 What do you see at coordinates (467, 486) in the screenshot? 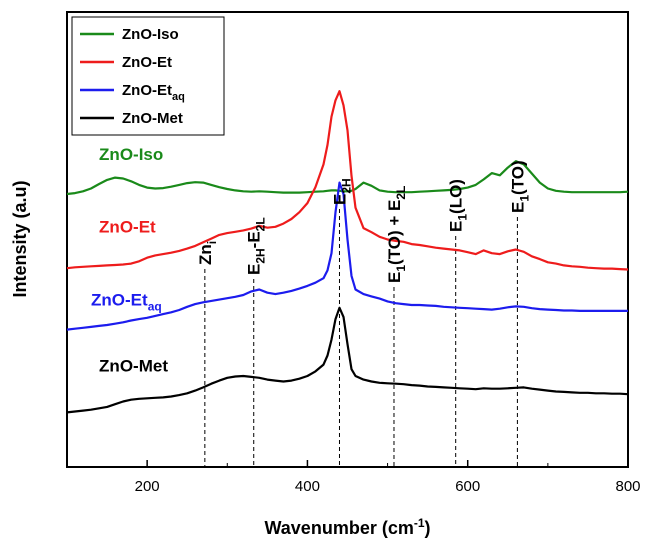
I see `x-tick-label-600: 600` at bounding box center [467, 486].